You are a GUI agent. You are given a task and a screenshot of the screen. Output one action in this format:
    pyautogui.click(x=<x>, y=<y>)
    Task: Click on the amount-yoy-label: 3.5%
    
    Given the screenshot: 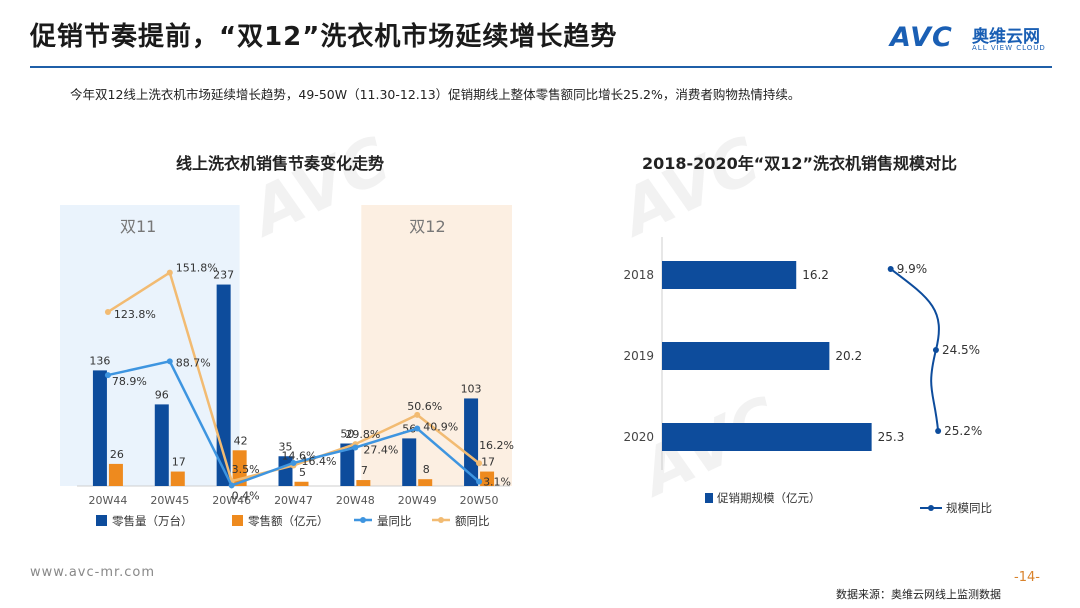 What is the action you would take?
    pyautogui.click(x=246, y=469)
    